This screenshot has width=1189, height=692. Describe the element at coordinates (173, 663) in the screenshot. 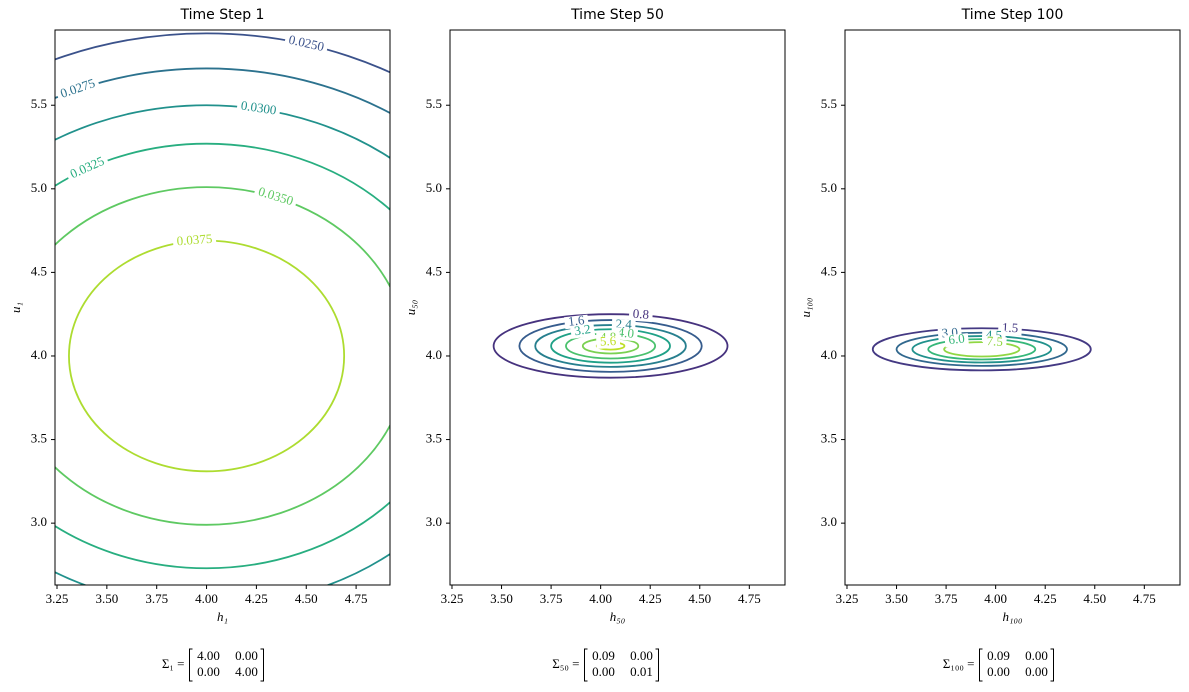

I see `sigma-label: Σ₁ =` at that location.